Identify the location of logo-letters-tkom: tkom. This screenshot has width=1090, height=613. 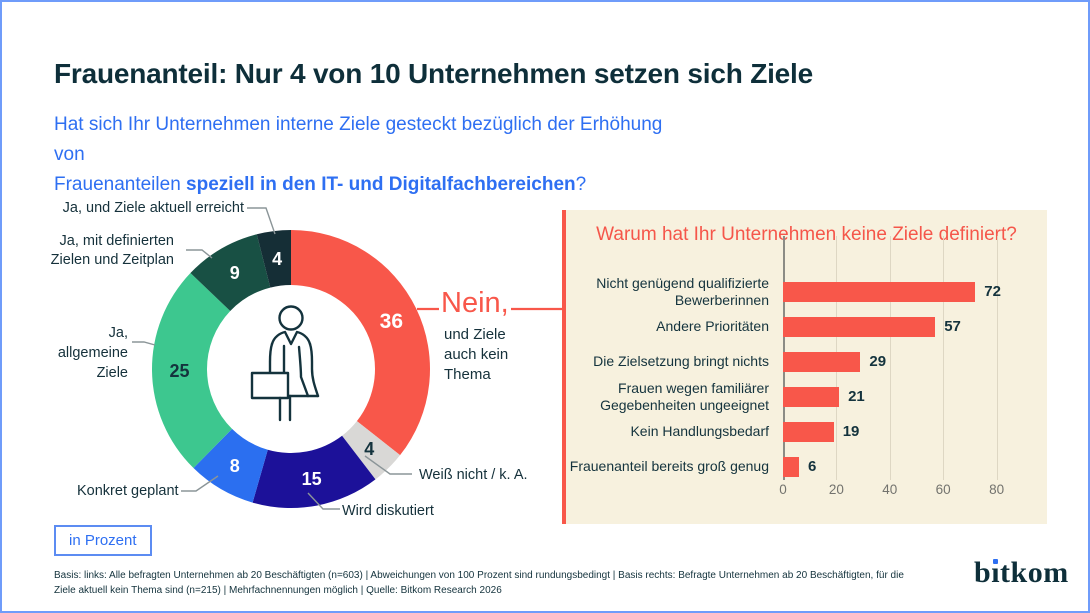
(1034, 572).